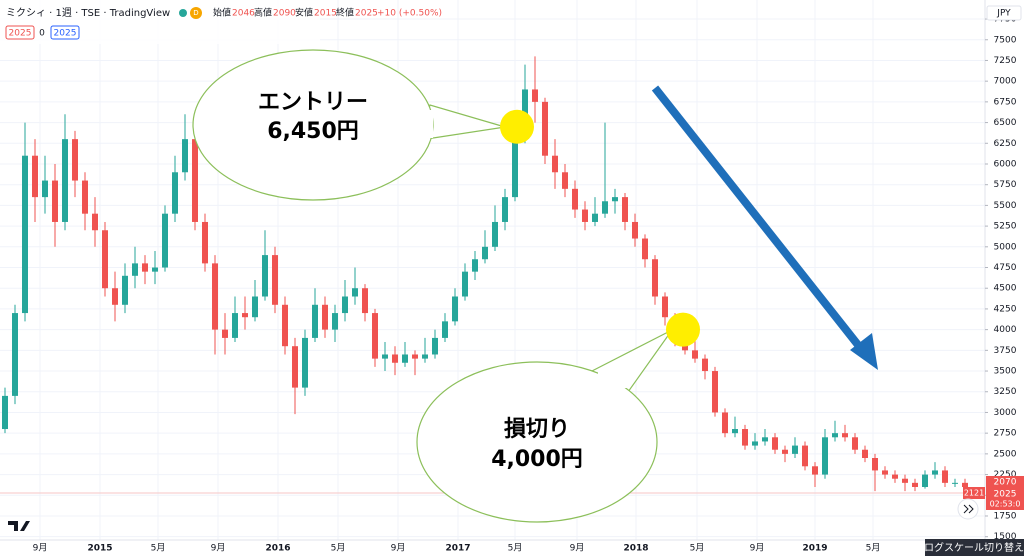  I want to click on callout-title: エントリー, so click(313, 102).